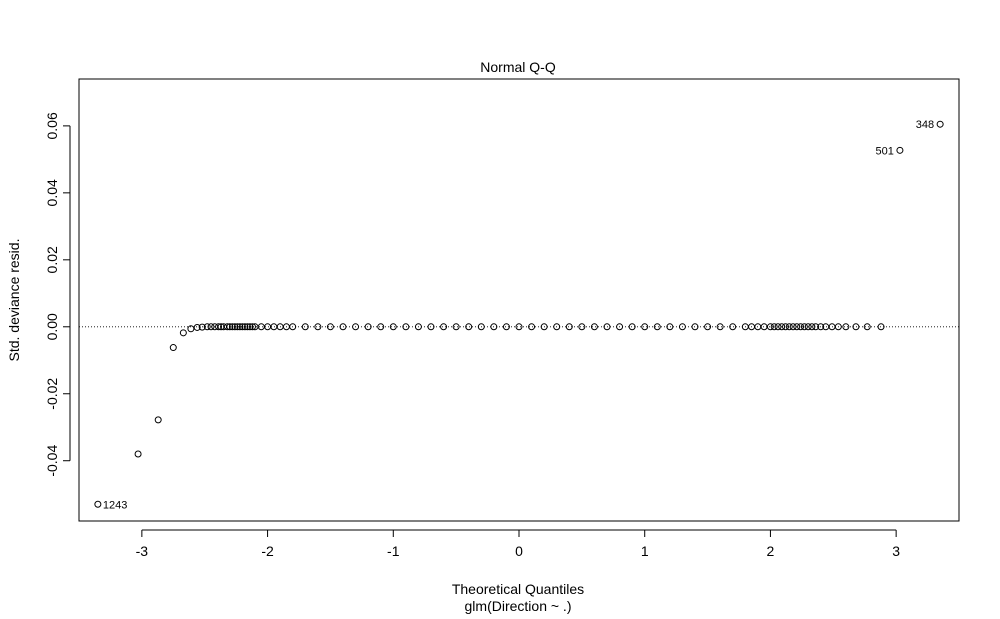 The height and width of the screenshot is (619, 1000). I want to click on x-tick-label: 0, so click(519, 551).